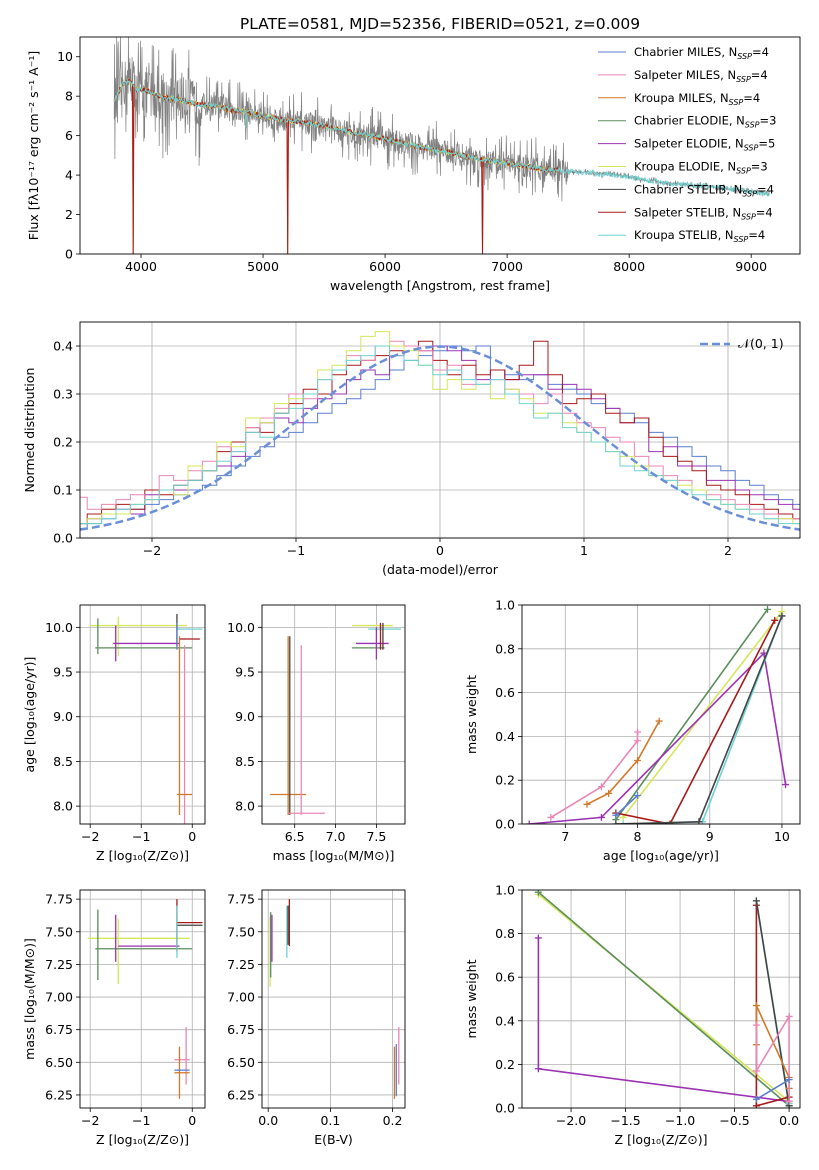  What do you see at coordinates (376, 836) in the screenshot?
I see `x-tick-label: 7.5` at bounding box center [376, 836].